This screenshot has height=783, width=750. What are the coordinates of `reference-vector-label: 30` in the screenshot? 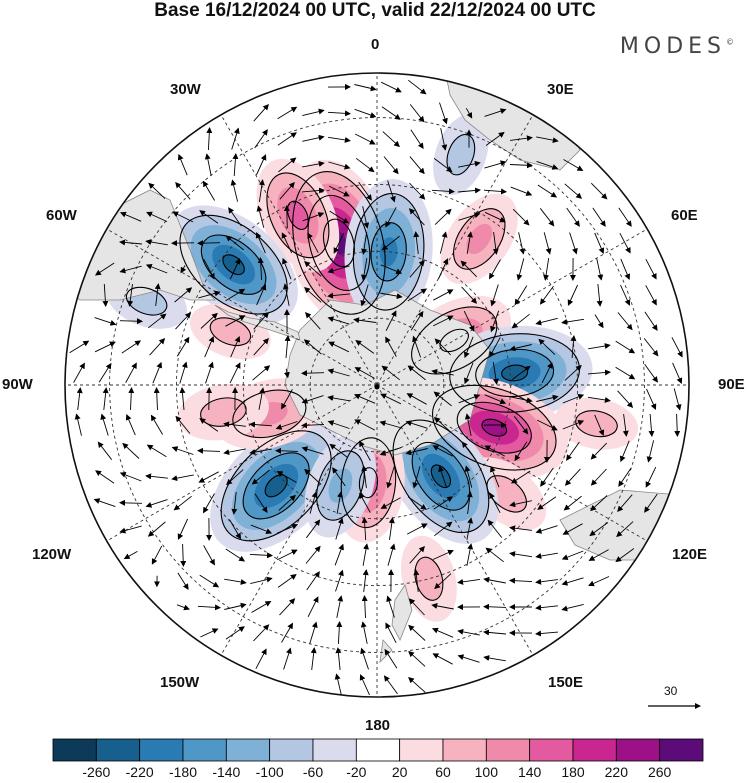 It's located at (671, 691).